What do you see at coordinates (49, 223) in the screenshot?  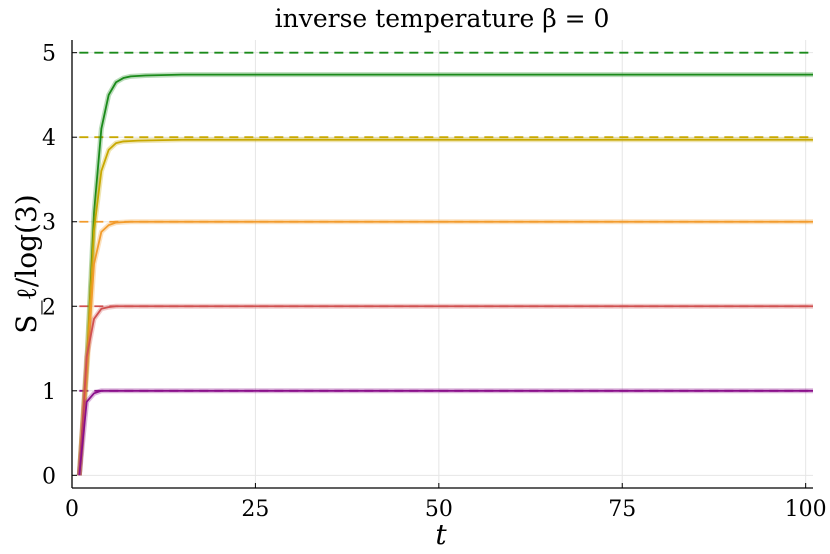 I see `y-tick-label: 3` at bounding box center [49, 223].